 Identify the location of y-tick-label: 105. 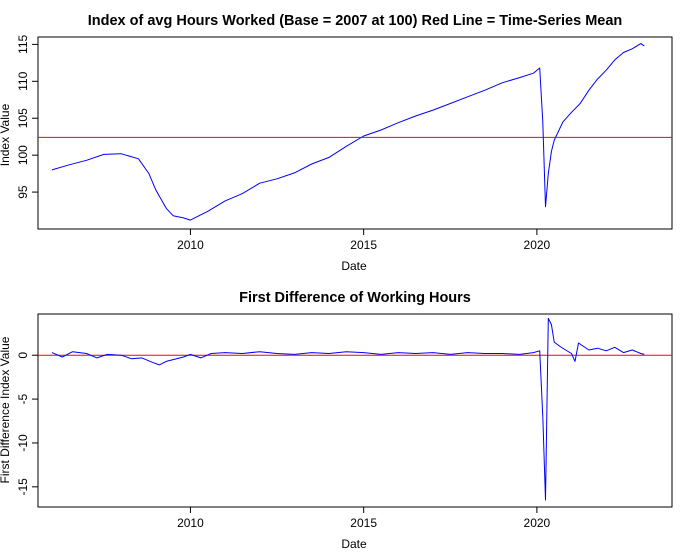
(23, 118).